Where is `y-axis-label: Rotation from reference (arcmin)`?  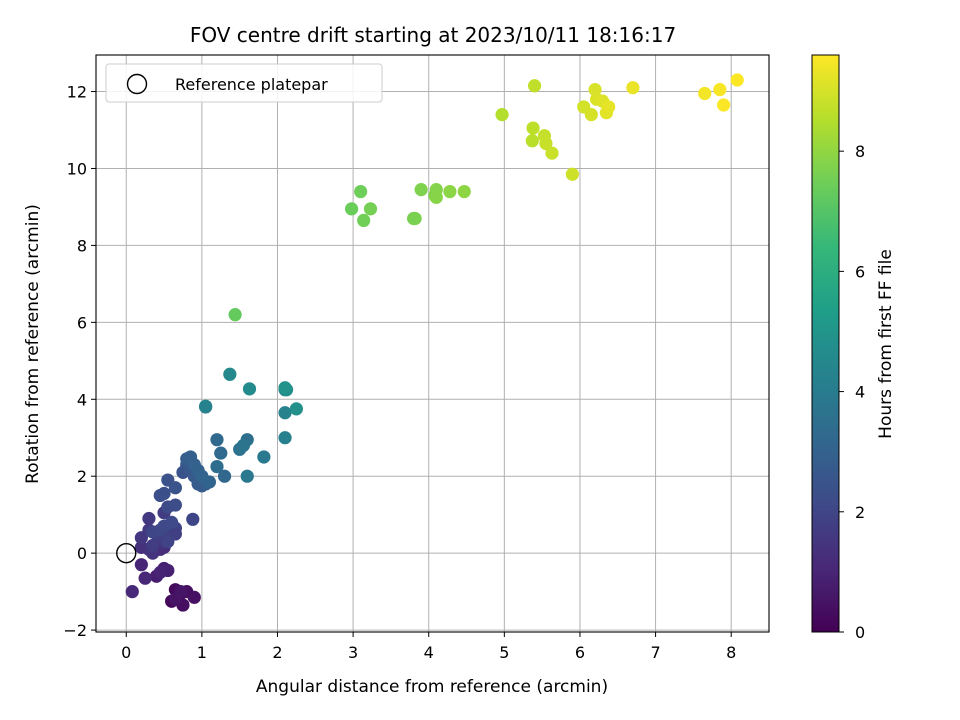 y-axis-label: Rotation from reference (arcmin) is located at coordinates (33, 344).